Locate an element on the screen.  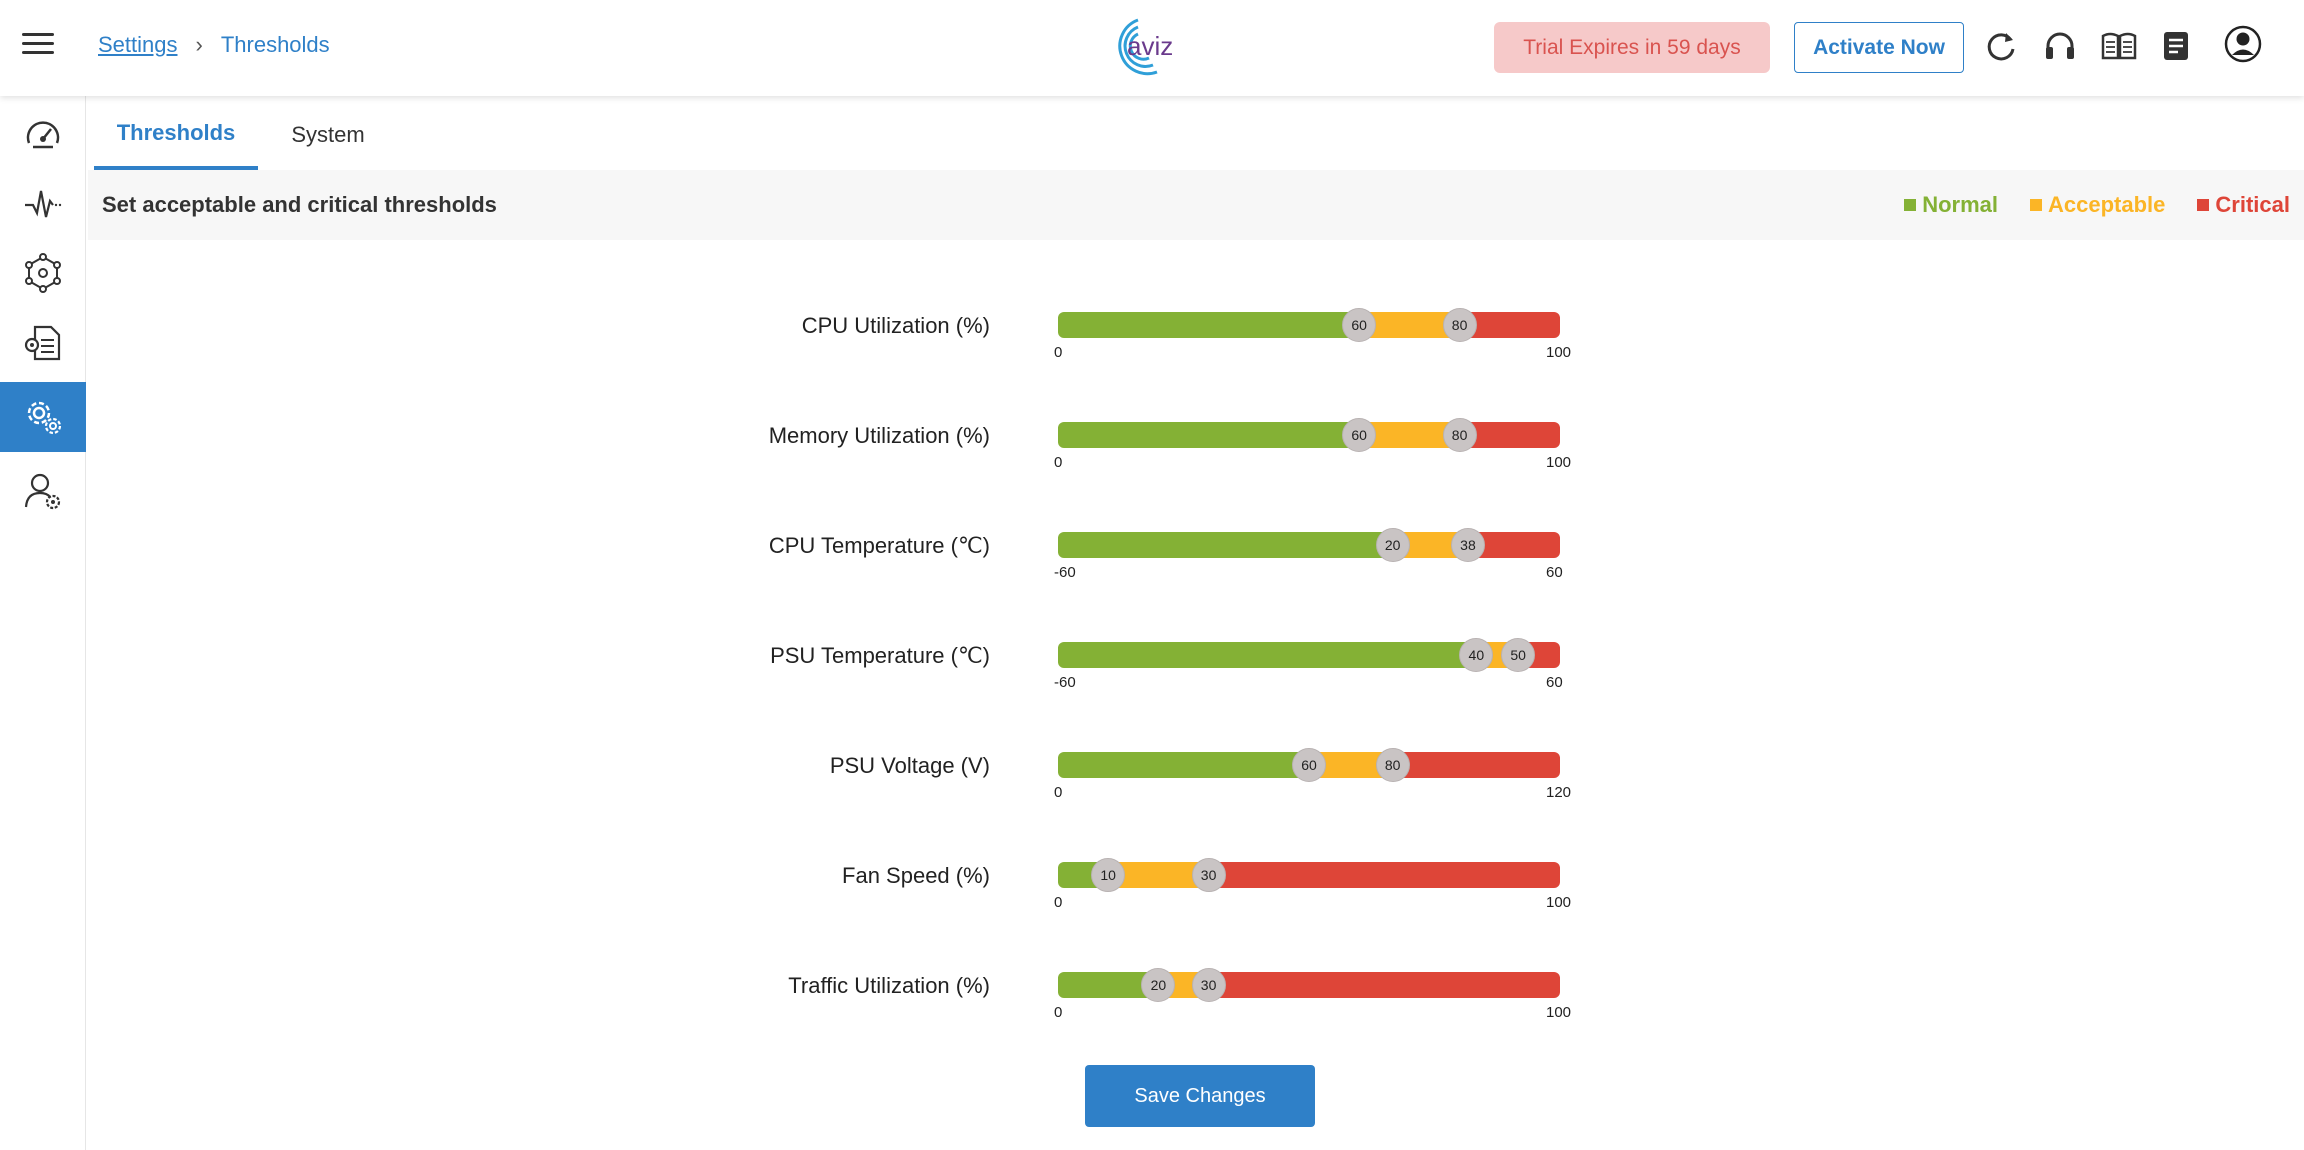
notes-icon is located at coordinates (2176, 46).